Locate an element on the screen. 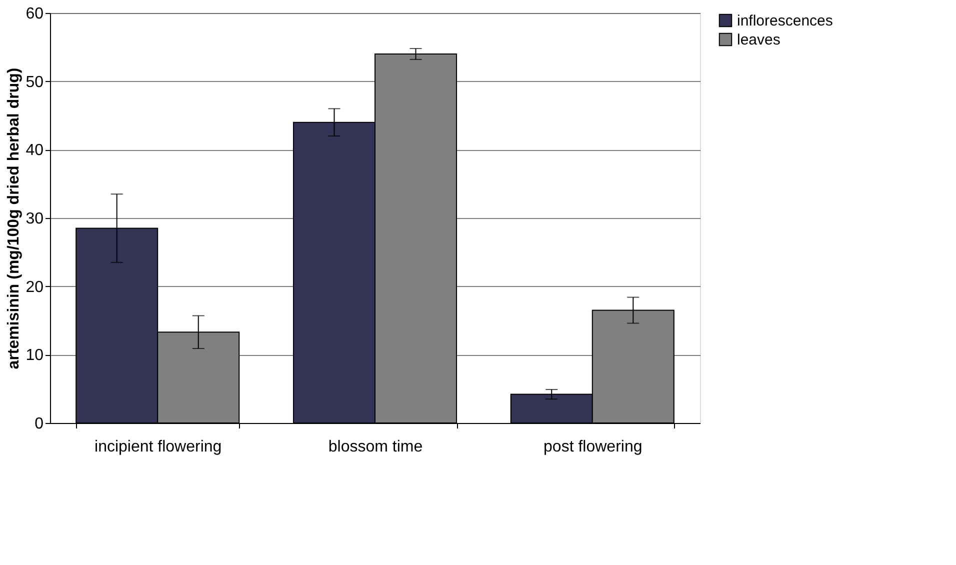  x-tick-label: blossom time is located at coordinates (375, 447).